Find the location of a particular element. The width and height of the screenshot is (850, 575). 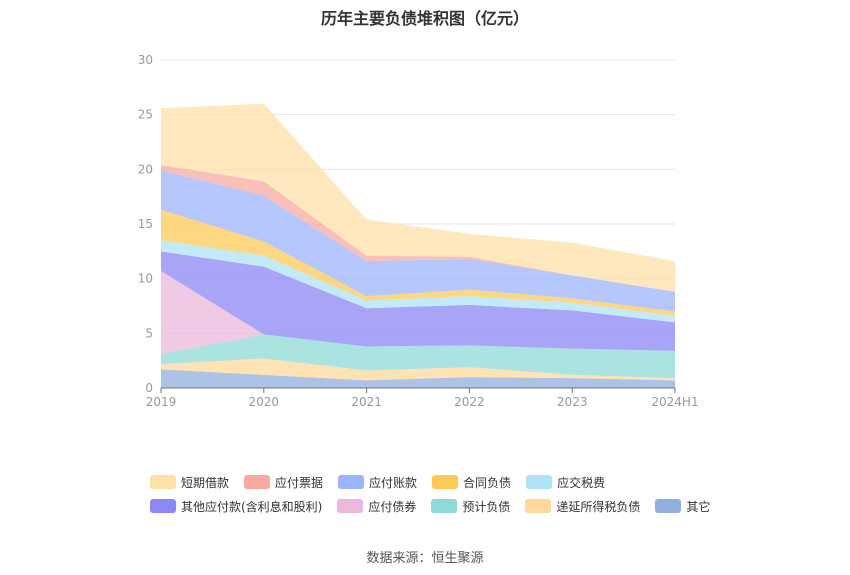

legend-label: 其它 is located at coordinates (698, 506).